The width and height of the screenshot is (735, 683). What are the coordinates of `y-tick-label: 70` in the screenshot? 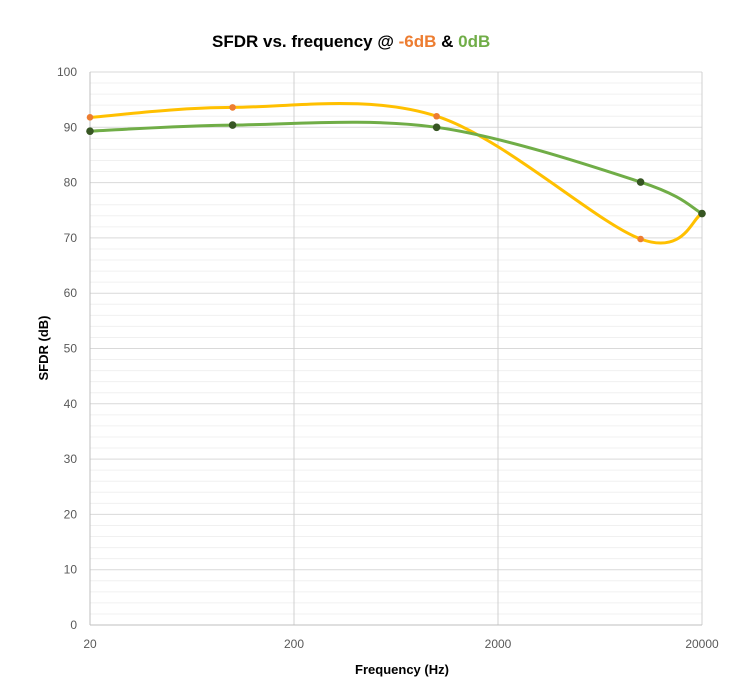 It's located at (71, 238).